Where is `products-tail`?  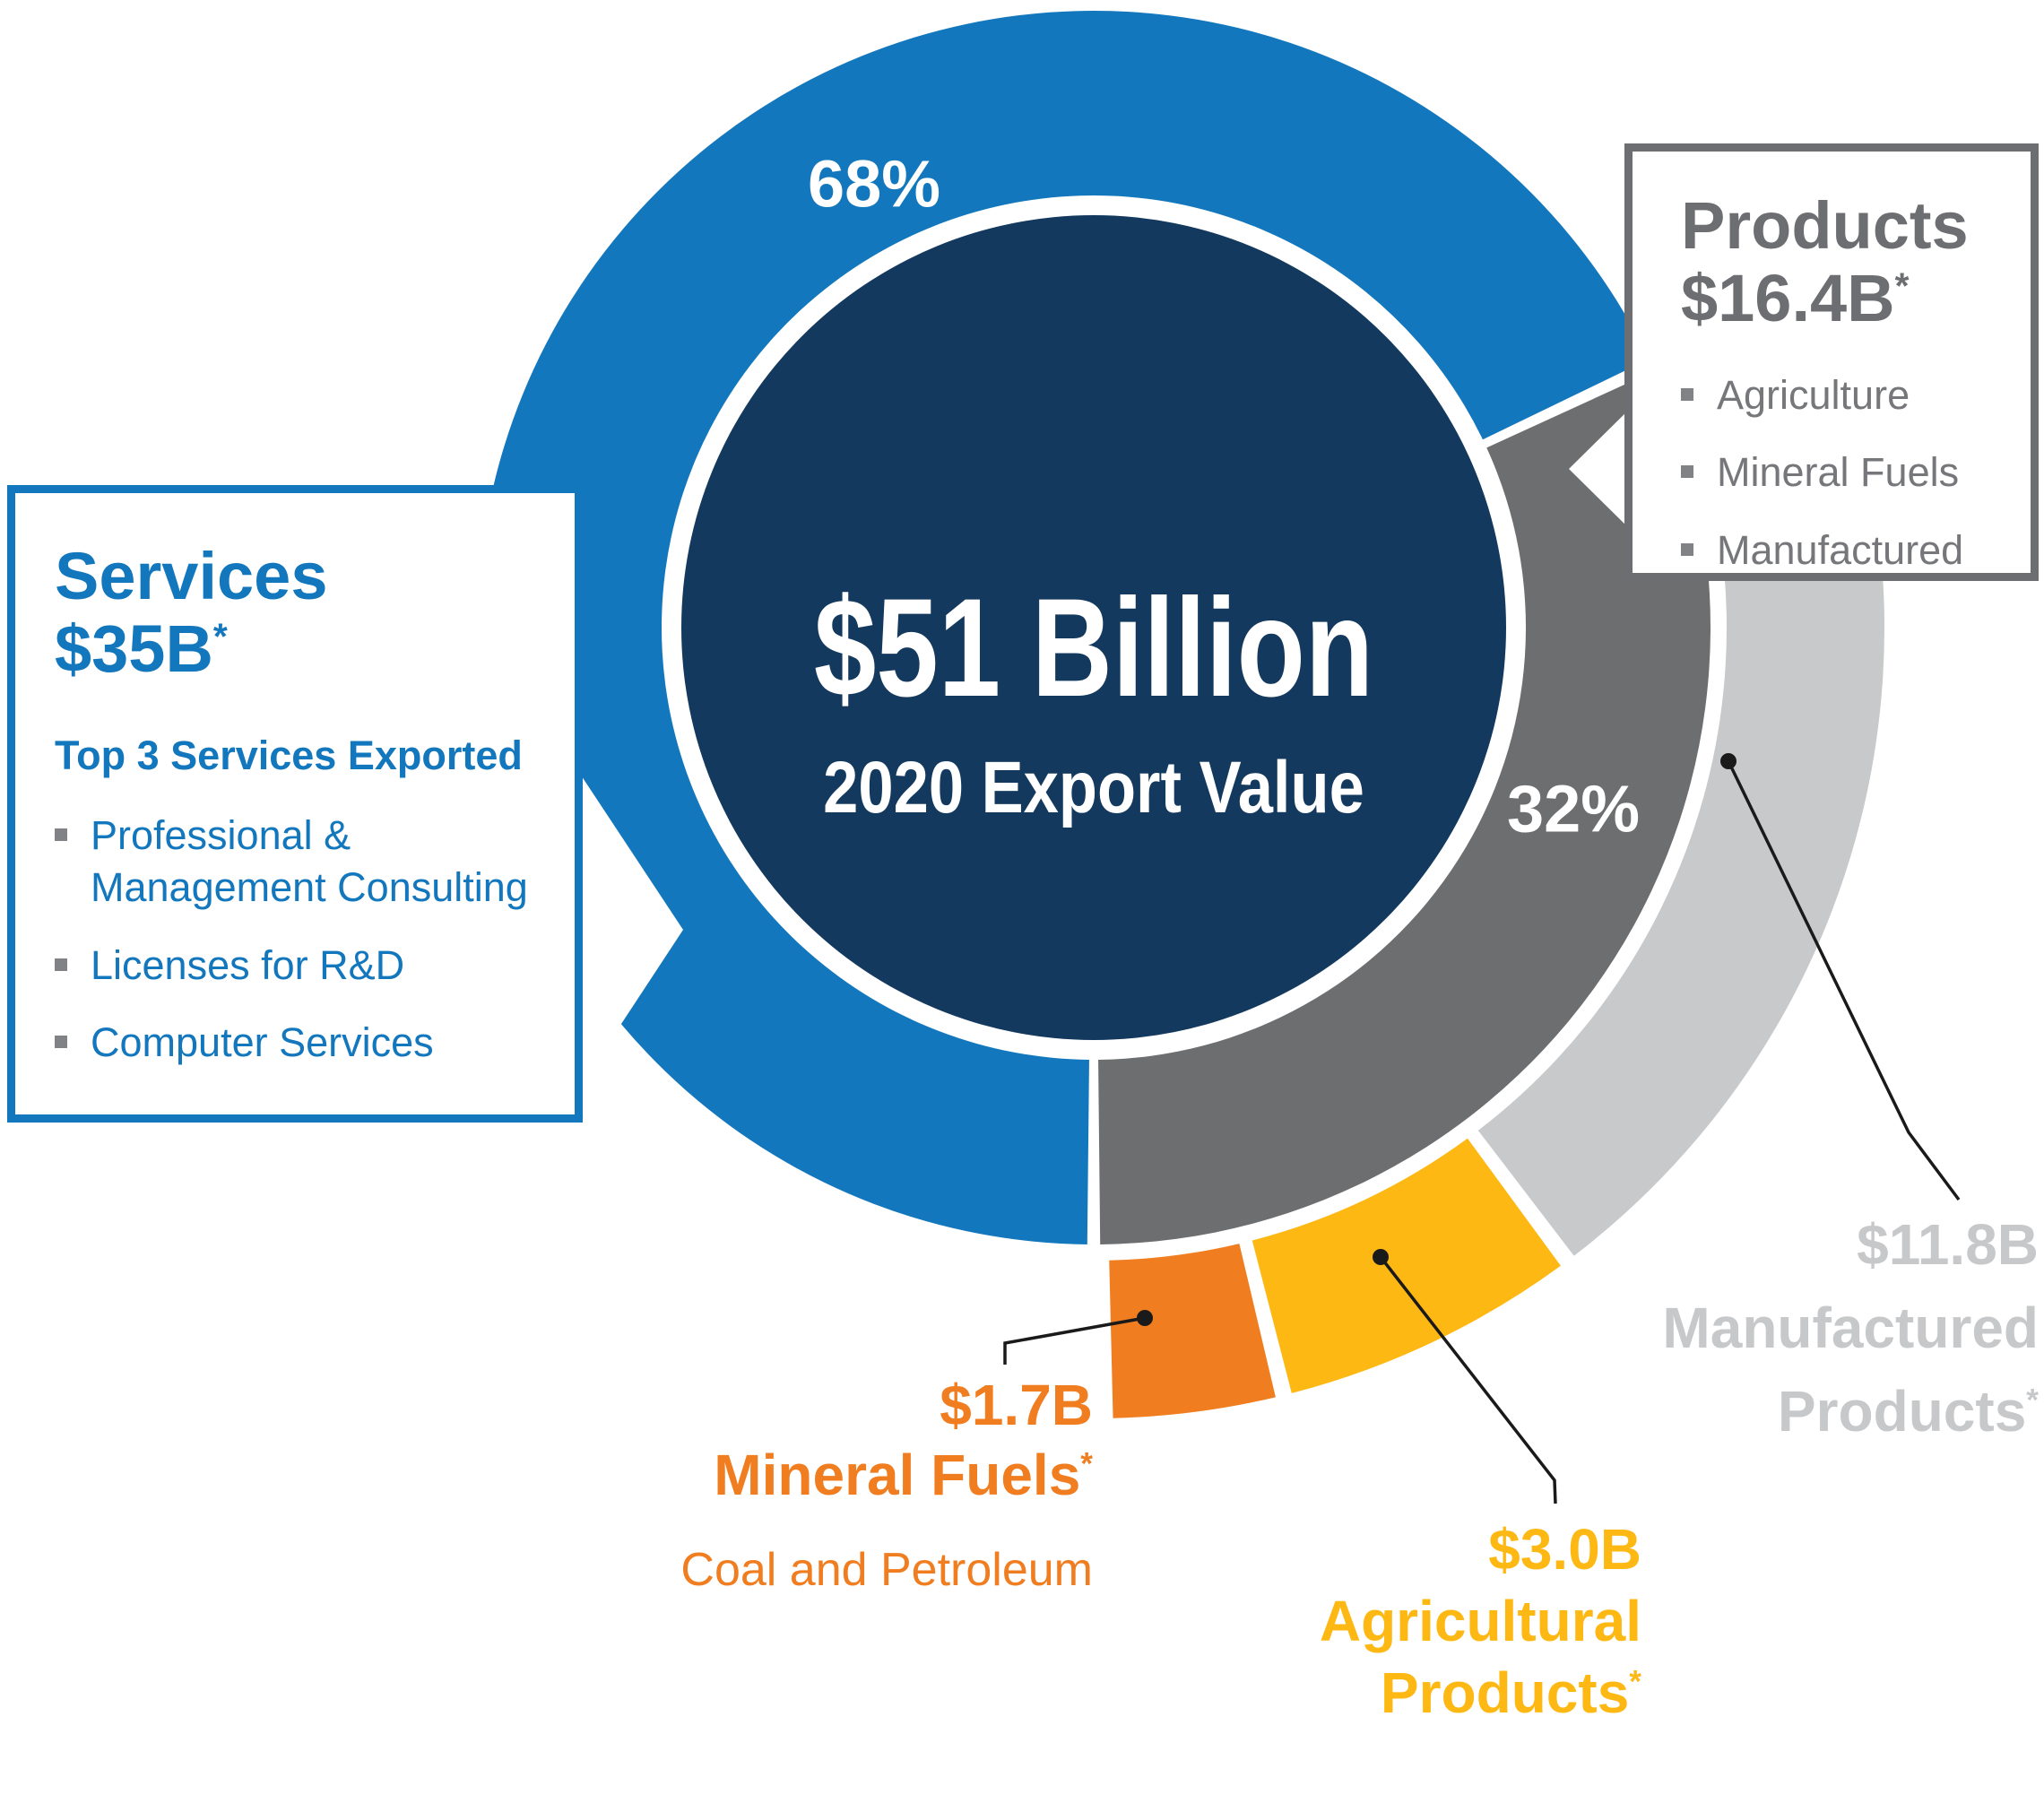
products-tail is located at coordinates (1602, 469).